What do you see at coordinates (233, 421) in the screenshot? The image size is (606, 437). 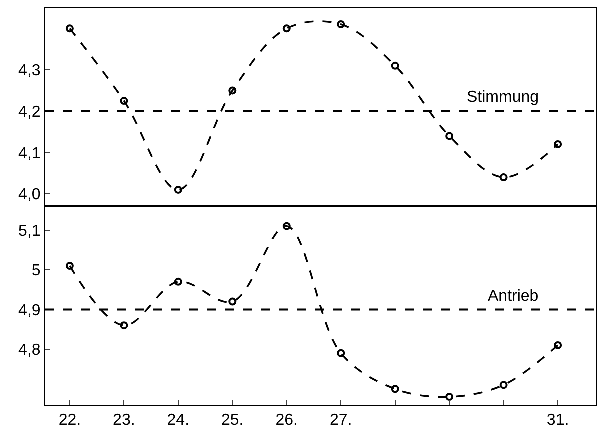 I see `x-tick-label: 25.` at bounding box center [233, 421].